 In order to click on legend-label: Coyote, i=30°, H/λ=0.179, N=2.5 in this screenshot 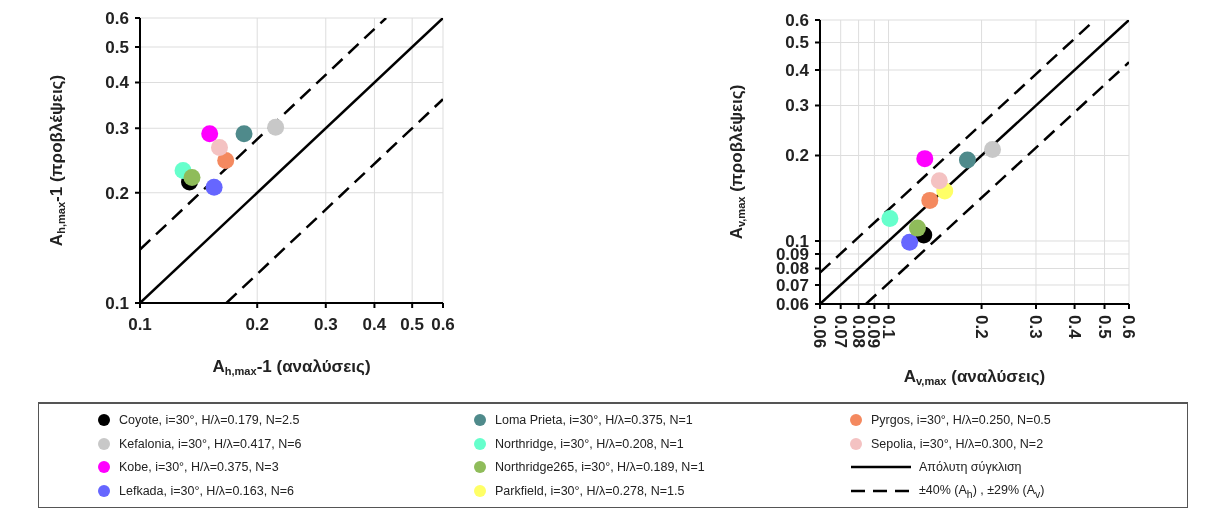, I will do `click(209, 419)`.